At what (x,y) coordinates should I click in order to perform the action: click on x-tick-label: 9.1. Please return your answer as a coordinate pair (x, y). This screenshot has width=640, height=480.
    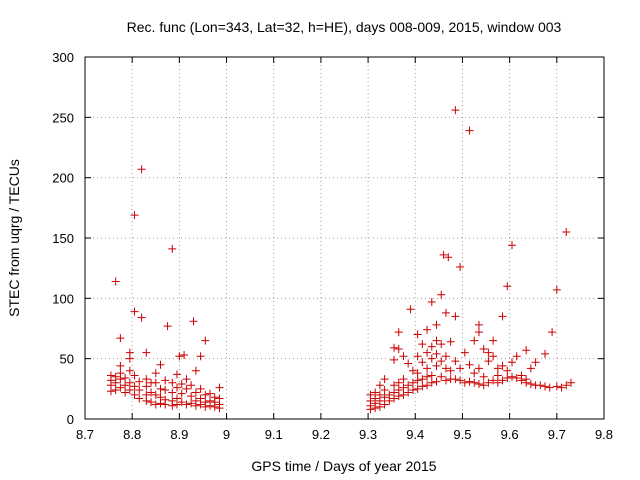
    Looking at the image, I should click on (274, 434).